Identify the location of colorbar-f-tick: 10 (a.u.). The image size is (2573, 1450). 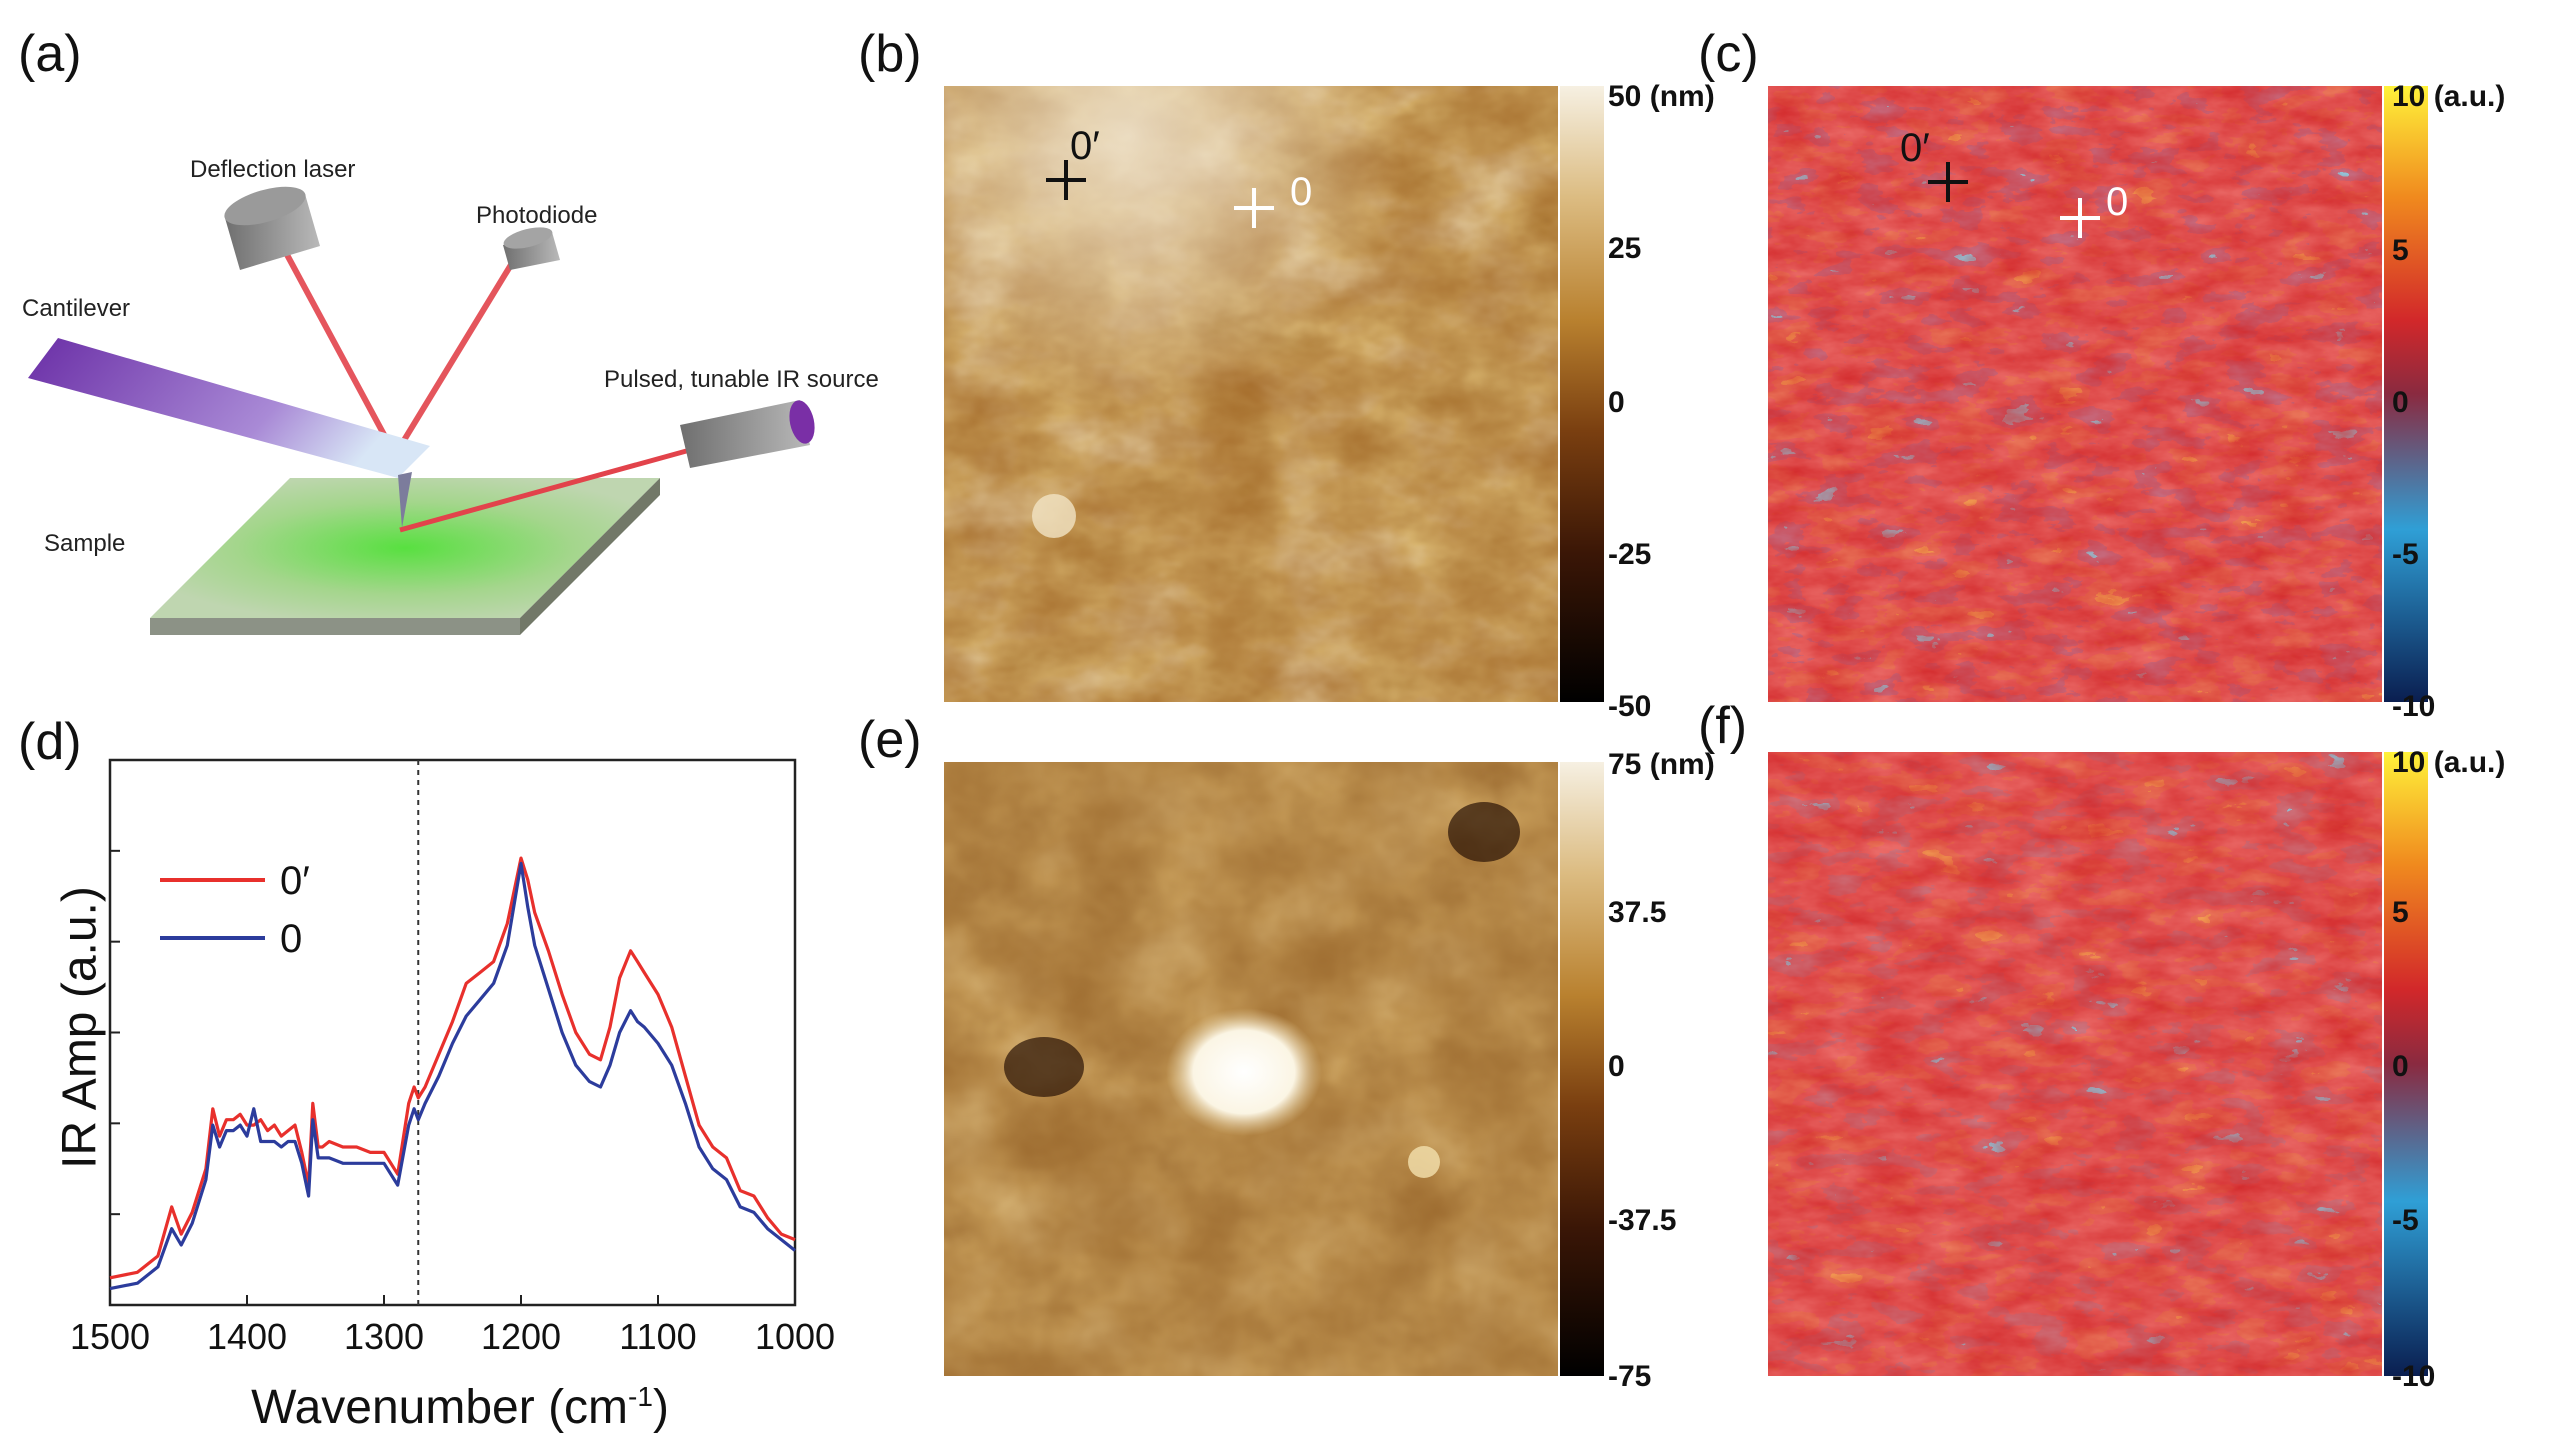
(2449, 762).